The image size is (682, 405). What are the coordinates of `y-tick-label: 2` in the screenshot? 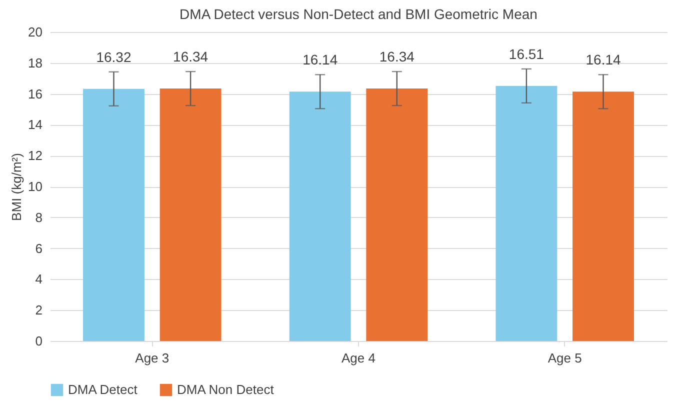 It's located at (38, 310).